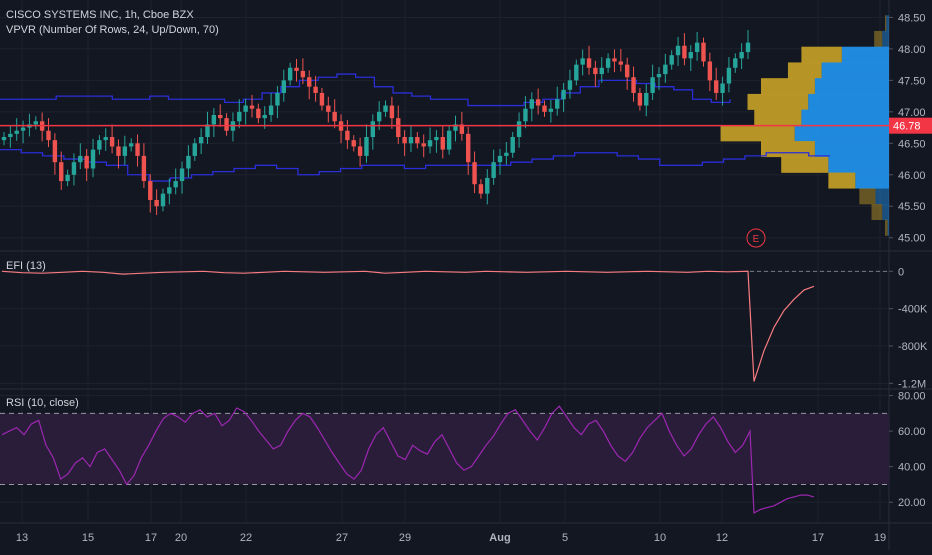  I want to click on earnings-event-label: E, so click(756, 239).